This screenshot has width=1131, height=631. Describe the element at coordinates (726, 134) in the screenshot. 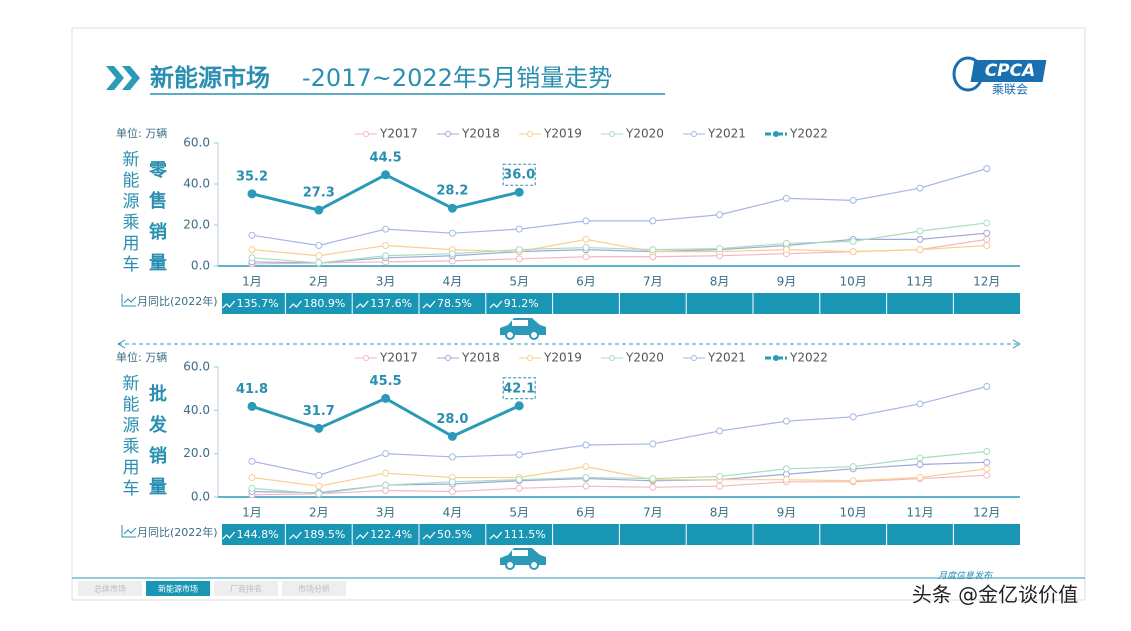

I see `legend-label: Y2021` at that location.